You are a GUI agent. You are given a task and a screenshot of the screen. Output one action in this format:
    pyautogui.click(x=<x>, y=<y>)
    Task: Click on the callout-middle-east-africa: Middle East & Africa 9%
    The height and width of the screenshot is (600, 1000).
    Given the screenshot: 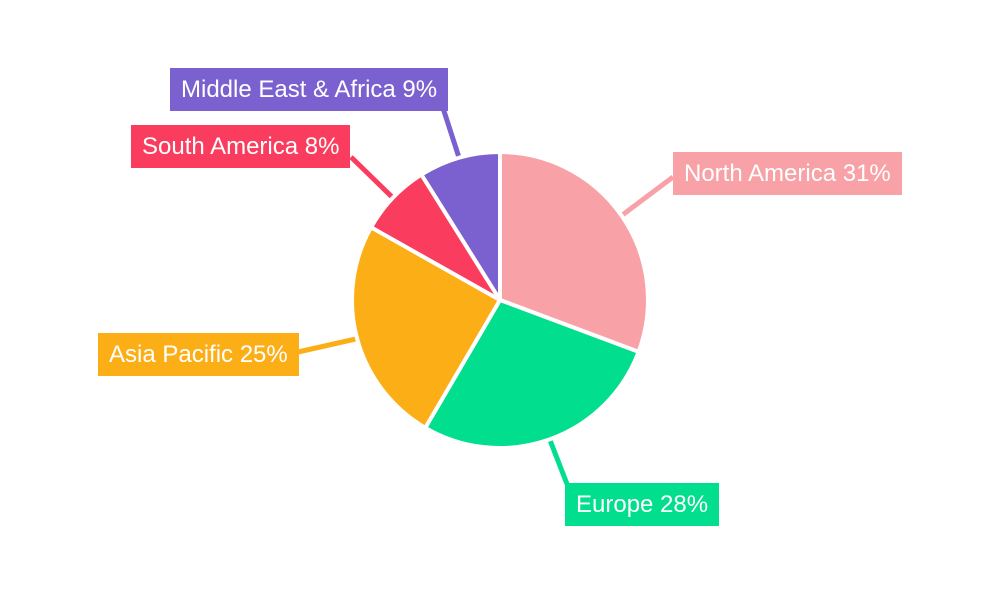 What is the action you would take?
    pyautogui.click(x=309, y=89)
    